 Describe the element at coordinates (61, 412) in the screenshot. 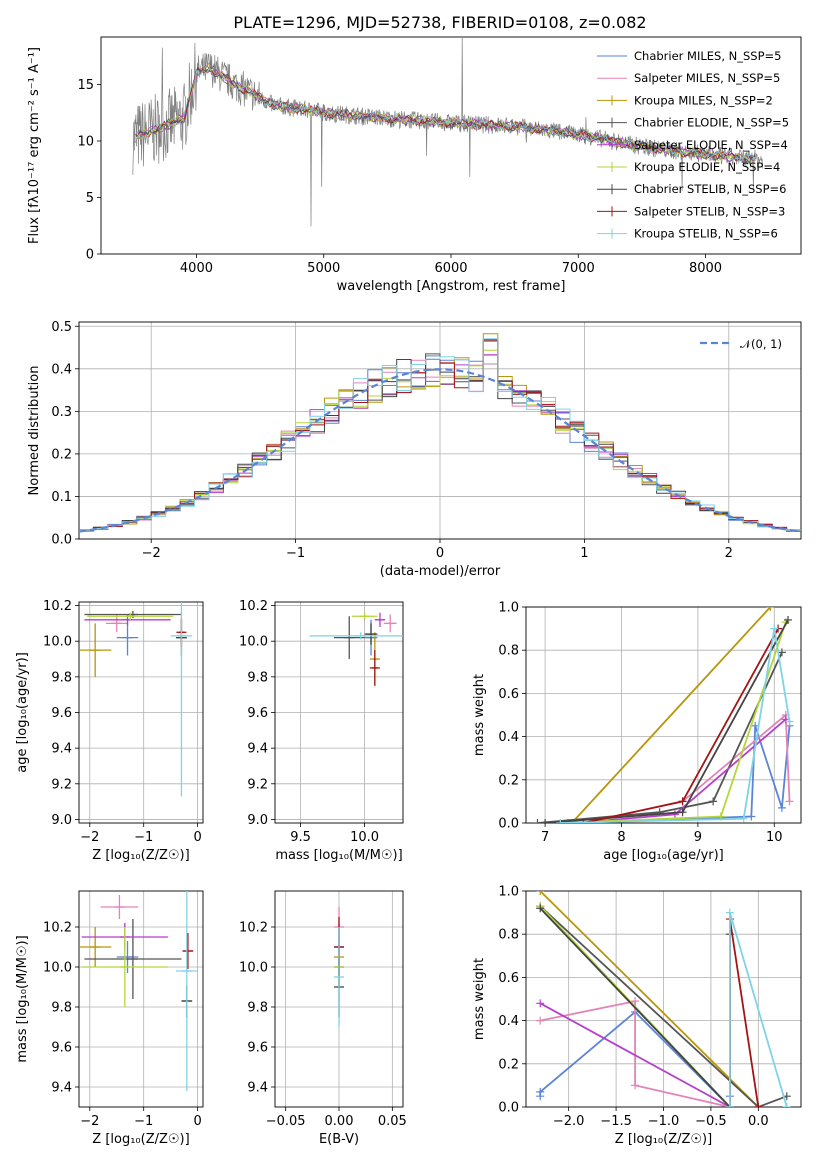

I see `y-tick-label: 0.3` at that location.